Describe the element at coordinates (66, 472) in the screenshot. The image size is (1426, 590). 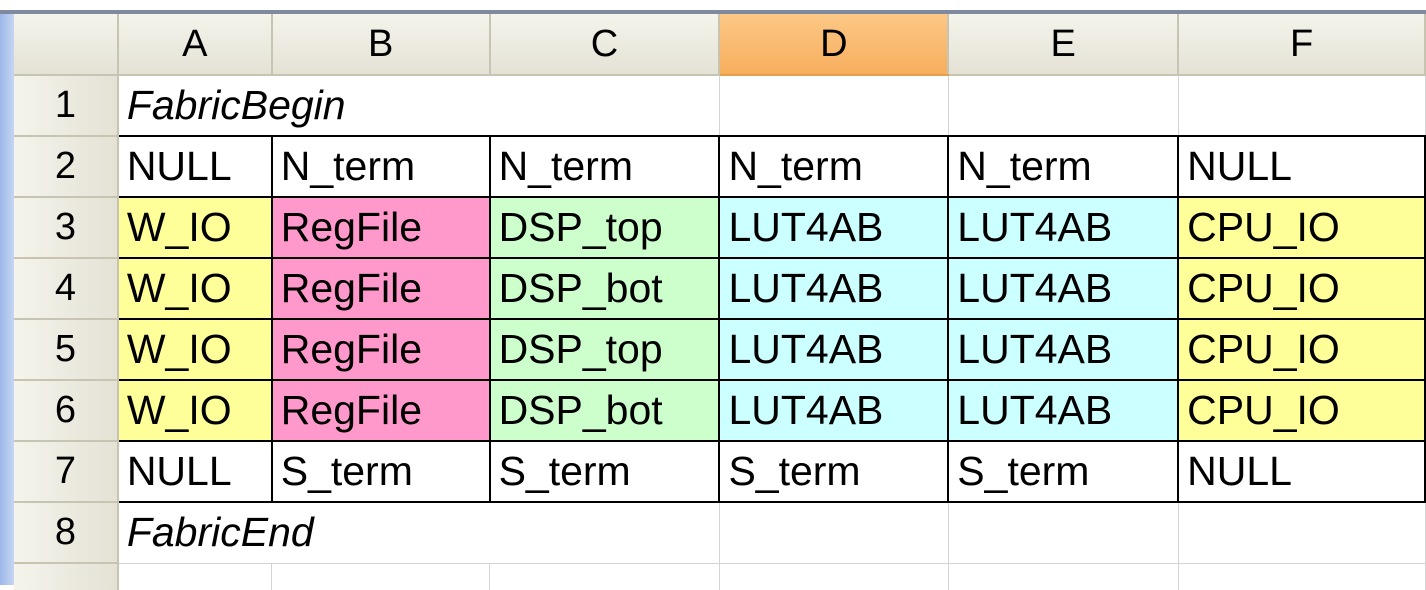
I see `row-header-7: 7` at that location.